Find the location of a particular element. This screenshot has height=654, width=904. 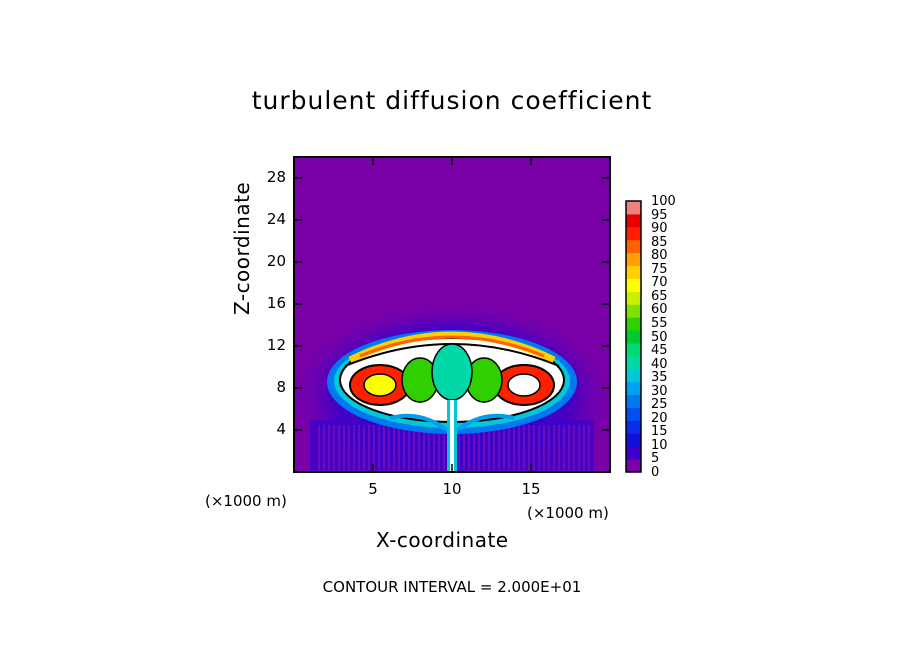

plume-core is located at coordinates (452, 436).